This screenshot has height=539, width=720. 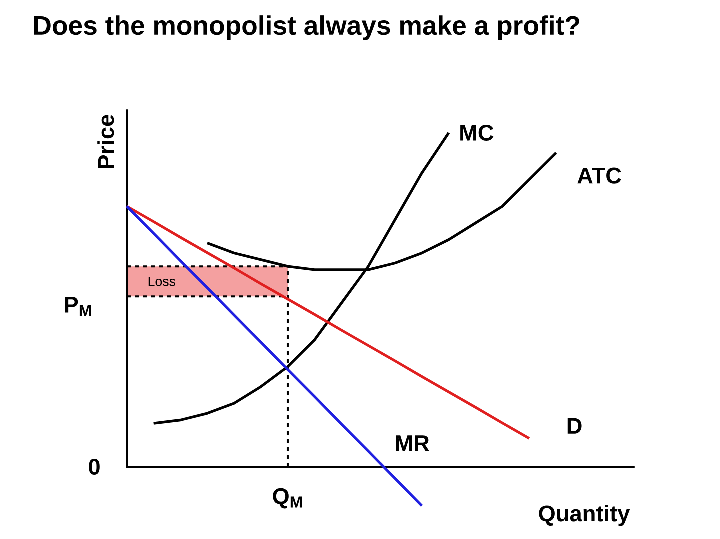 I want to click on series-label: MR, so click(x=413, y=444).